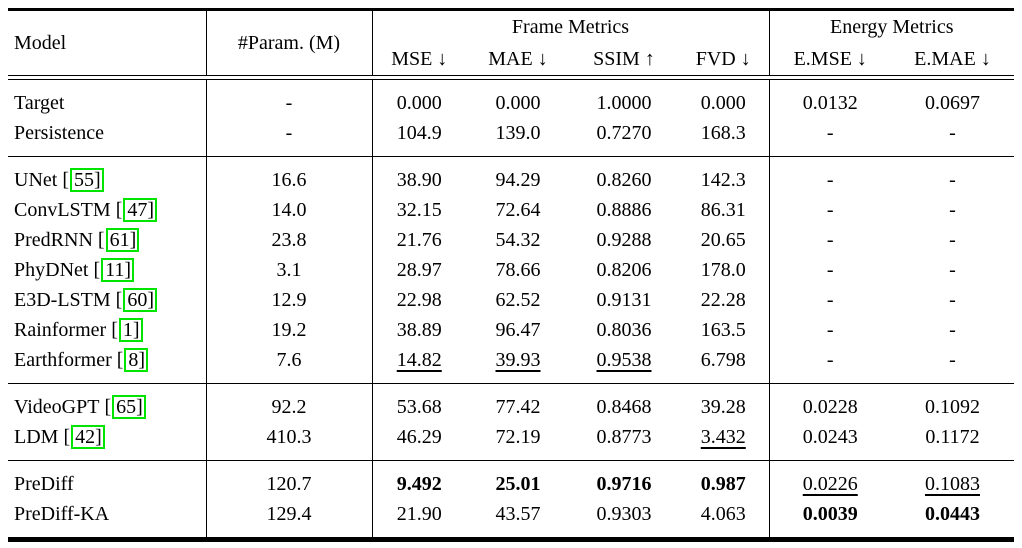 This screenshot has height=548, width=1022. I want to click on emae-cell: 0.1092, so click(952, 407).